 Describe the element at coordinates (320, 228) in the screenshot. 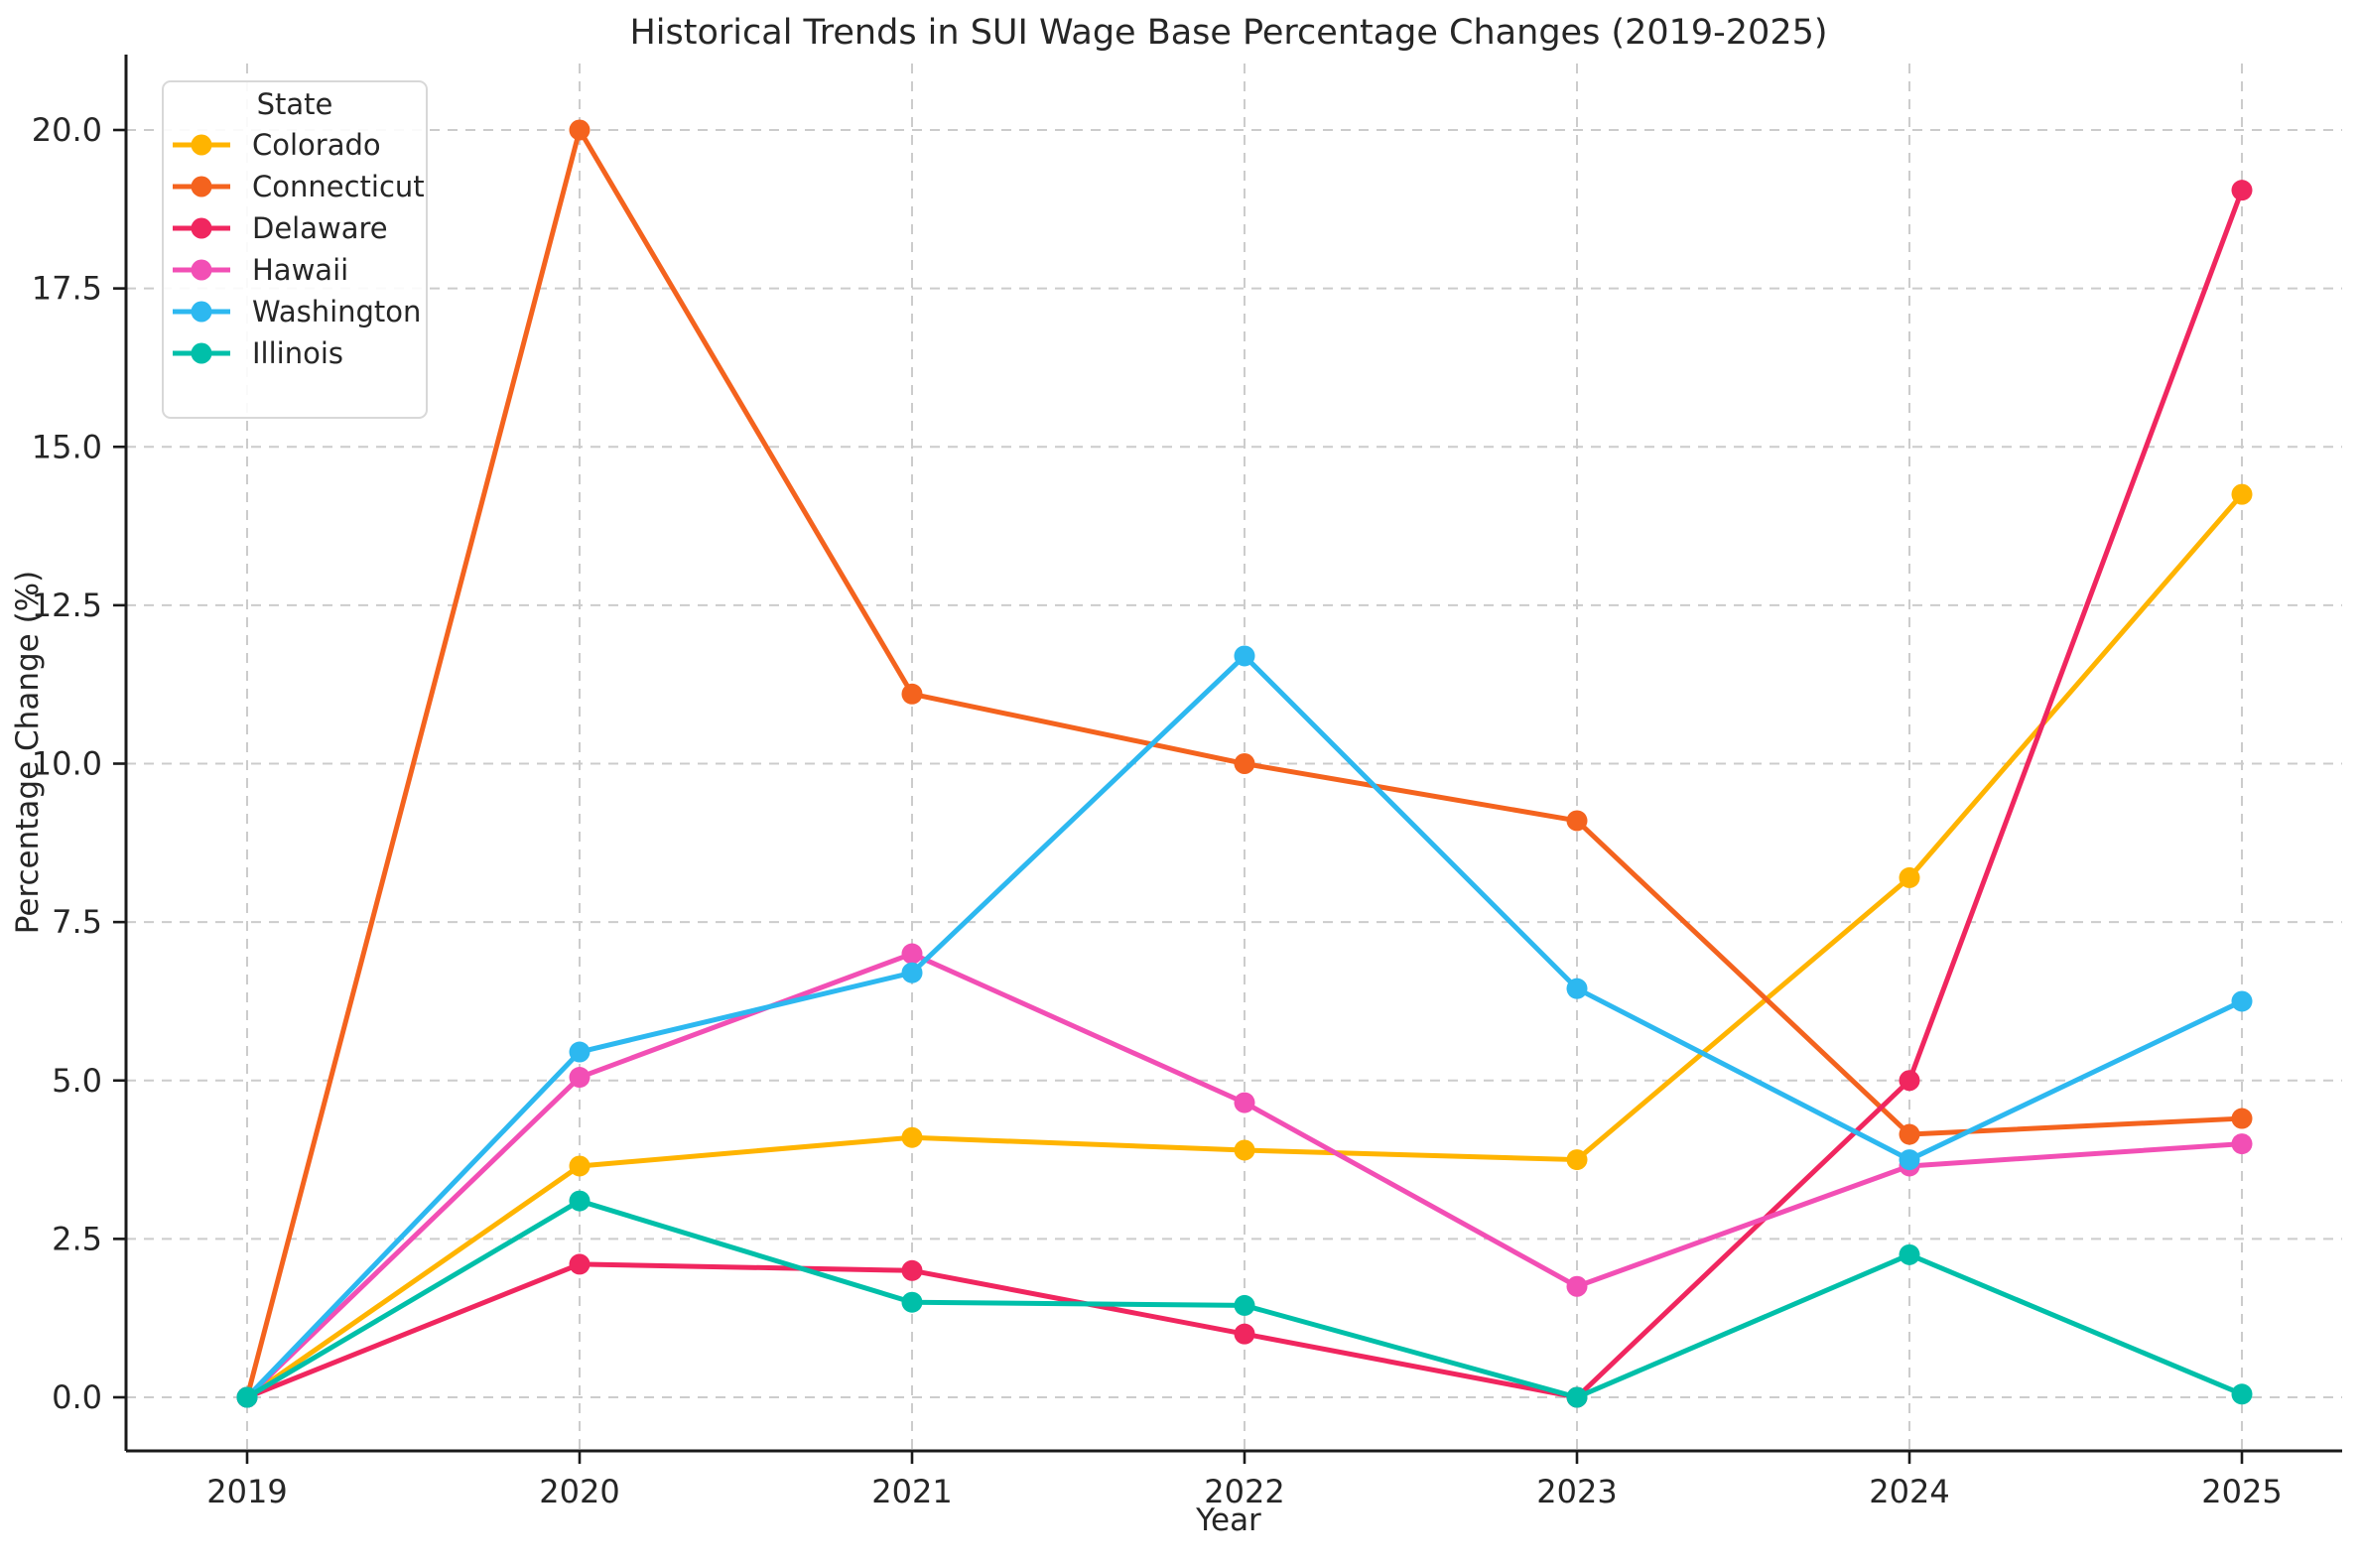

I see `legend-label: Delaware` at that location.